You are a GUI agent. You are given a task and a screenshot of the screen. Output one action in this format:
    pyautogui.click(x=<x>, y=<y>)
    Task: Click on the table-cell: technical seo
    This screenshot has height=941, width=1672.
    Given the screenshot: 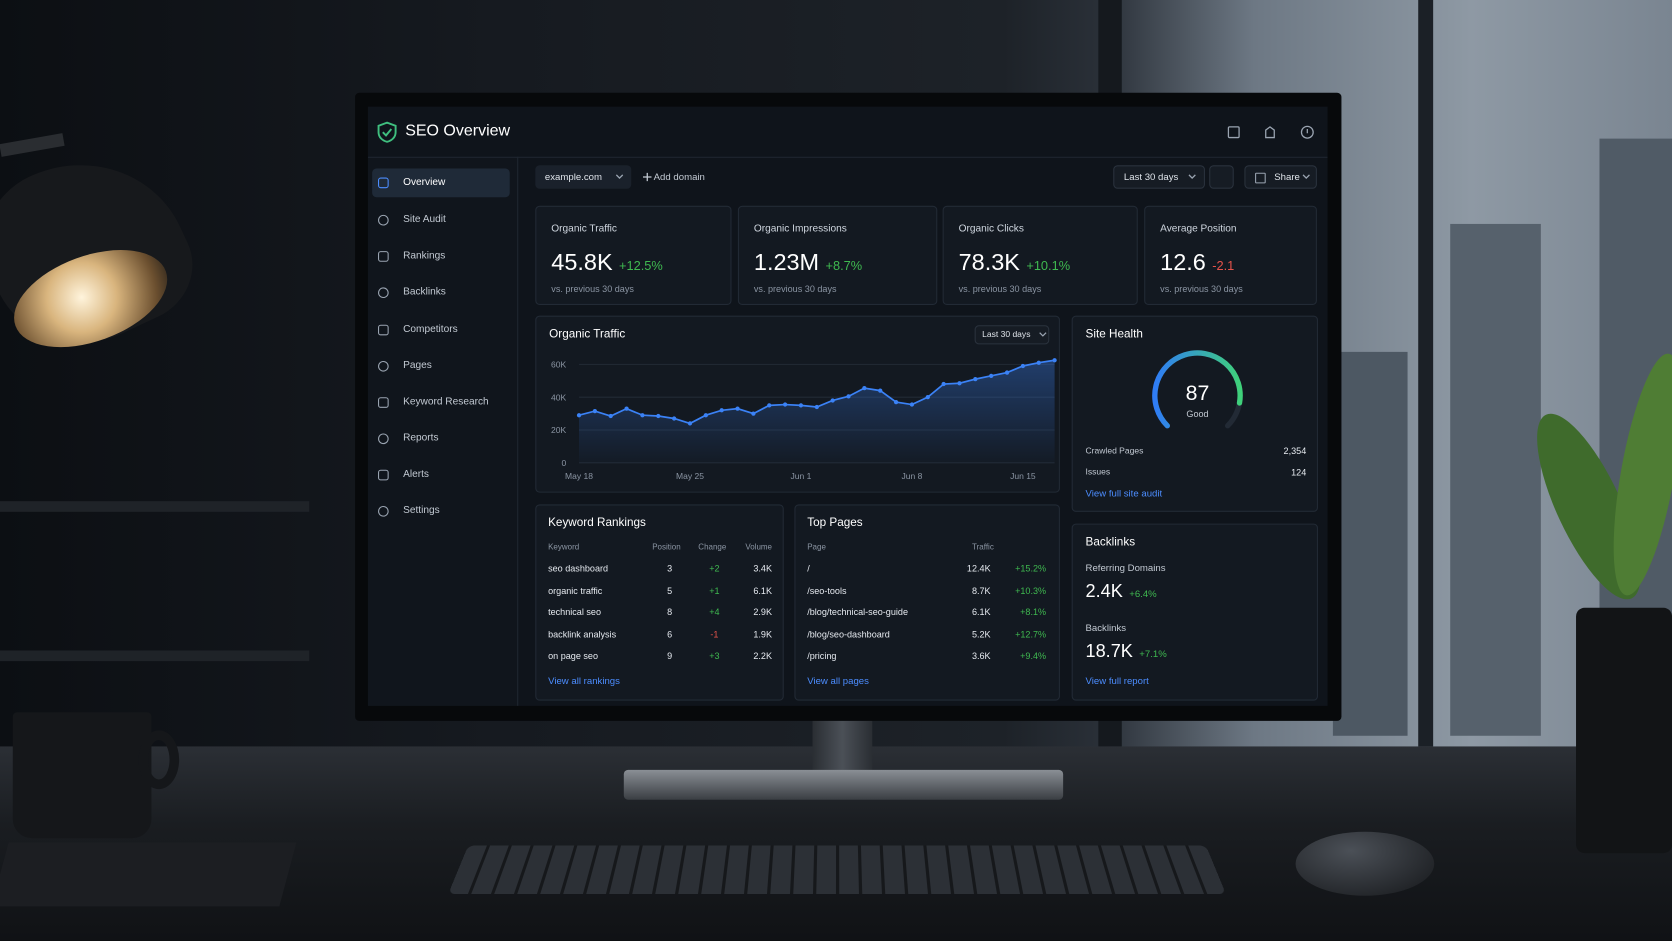 What is the action you would take?
    pyautogui.click(x=575, y=612)
    